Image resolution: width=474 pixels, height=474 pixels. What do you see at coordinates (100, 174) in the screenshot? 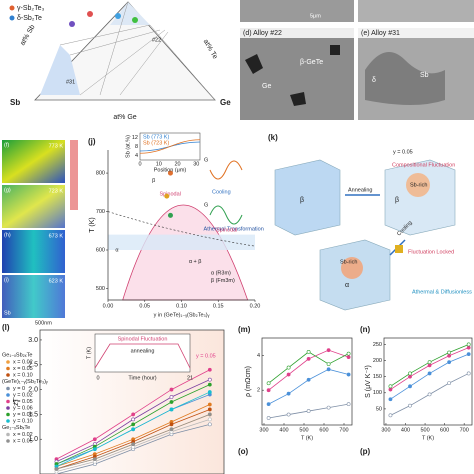
I see `y-tick-label: 800` at bounding box center [100, 174].